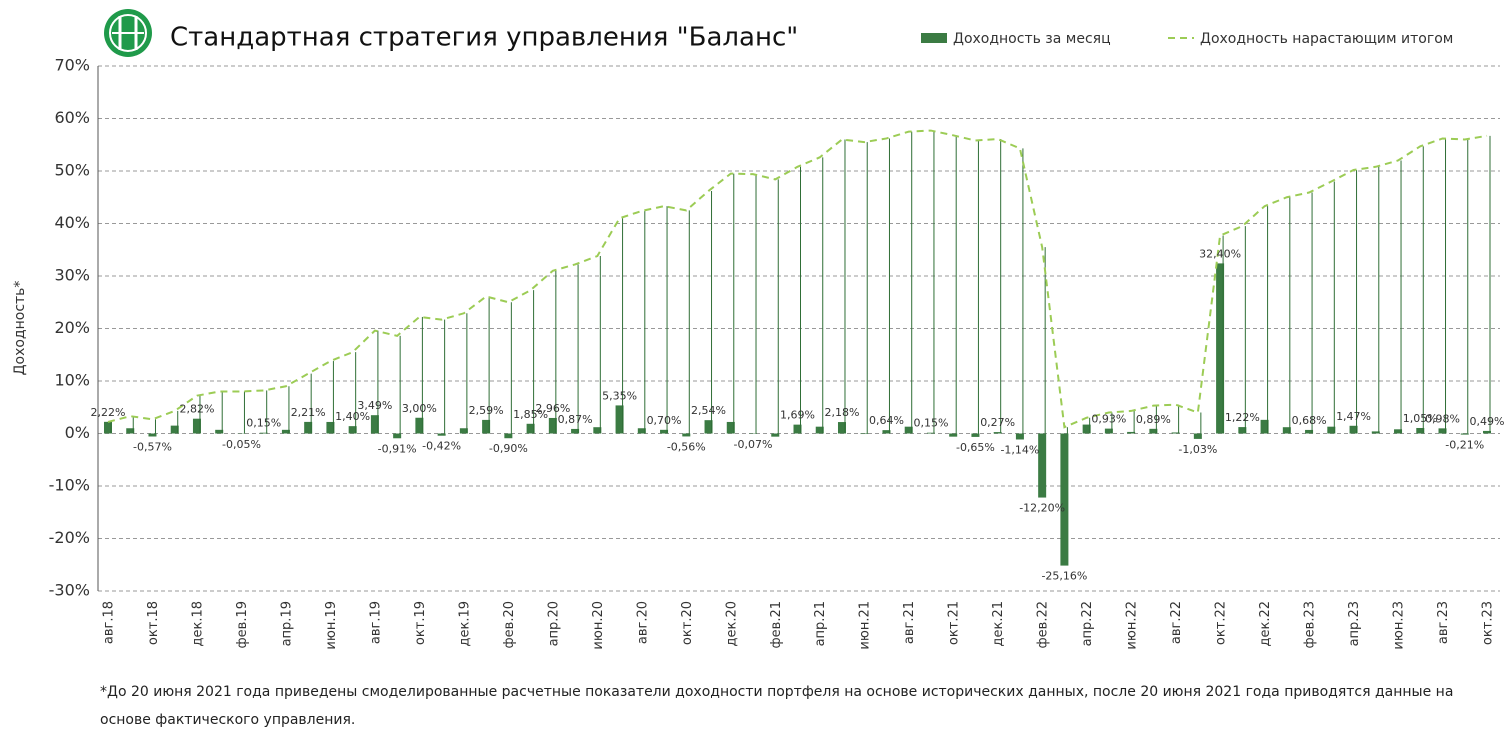 This screenshot has width=1511, height=747. I want to click on x-tick-label: фев.19, so click(242, 624).